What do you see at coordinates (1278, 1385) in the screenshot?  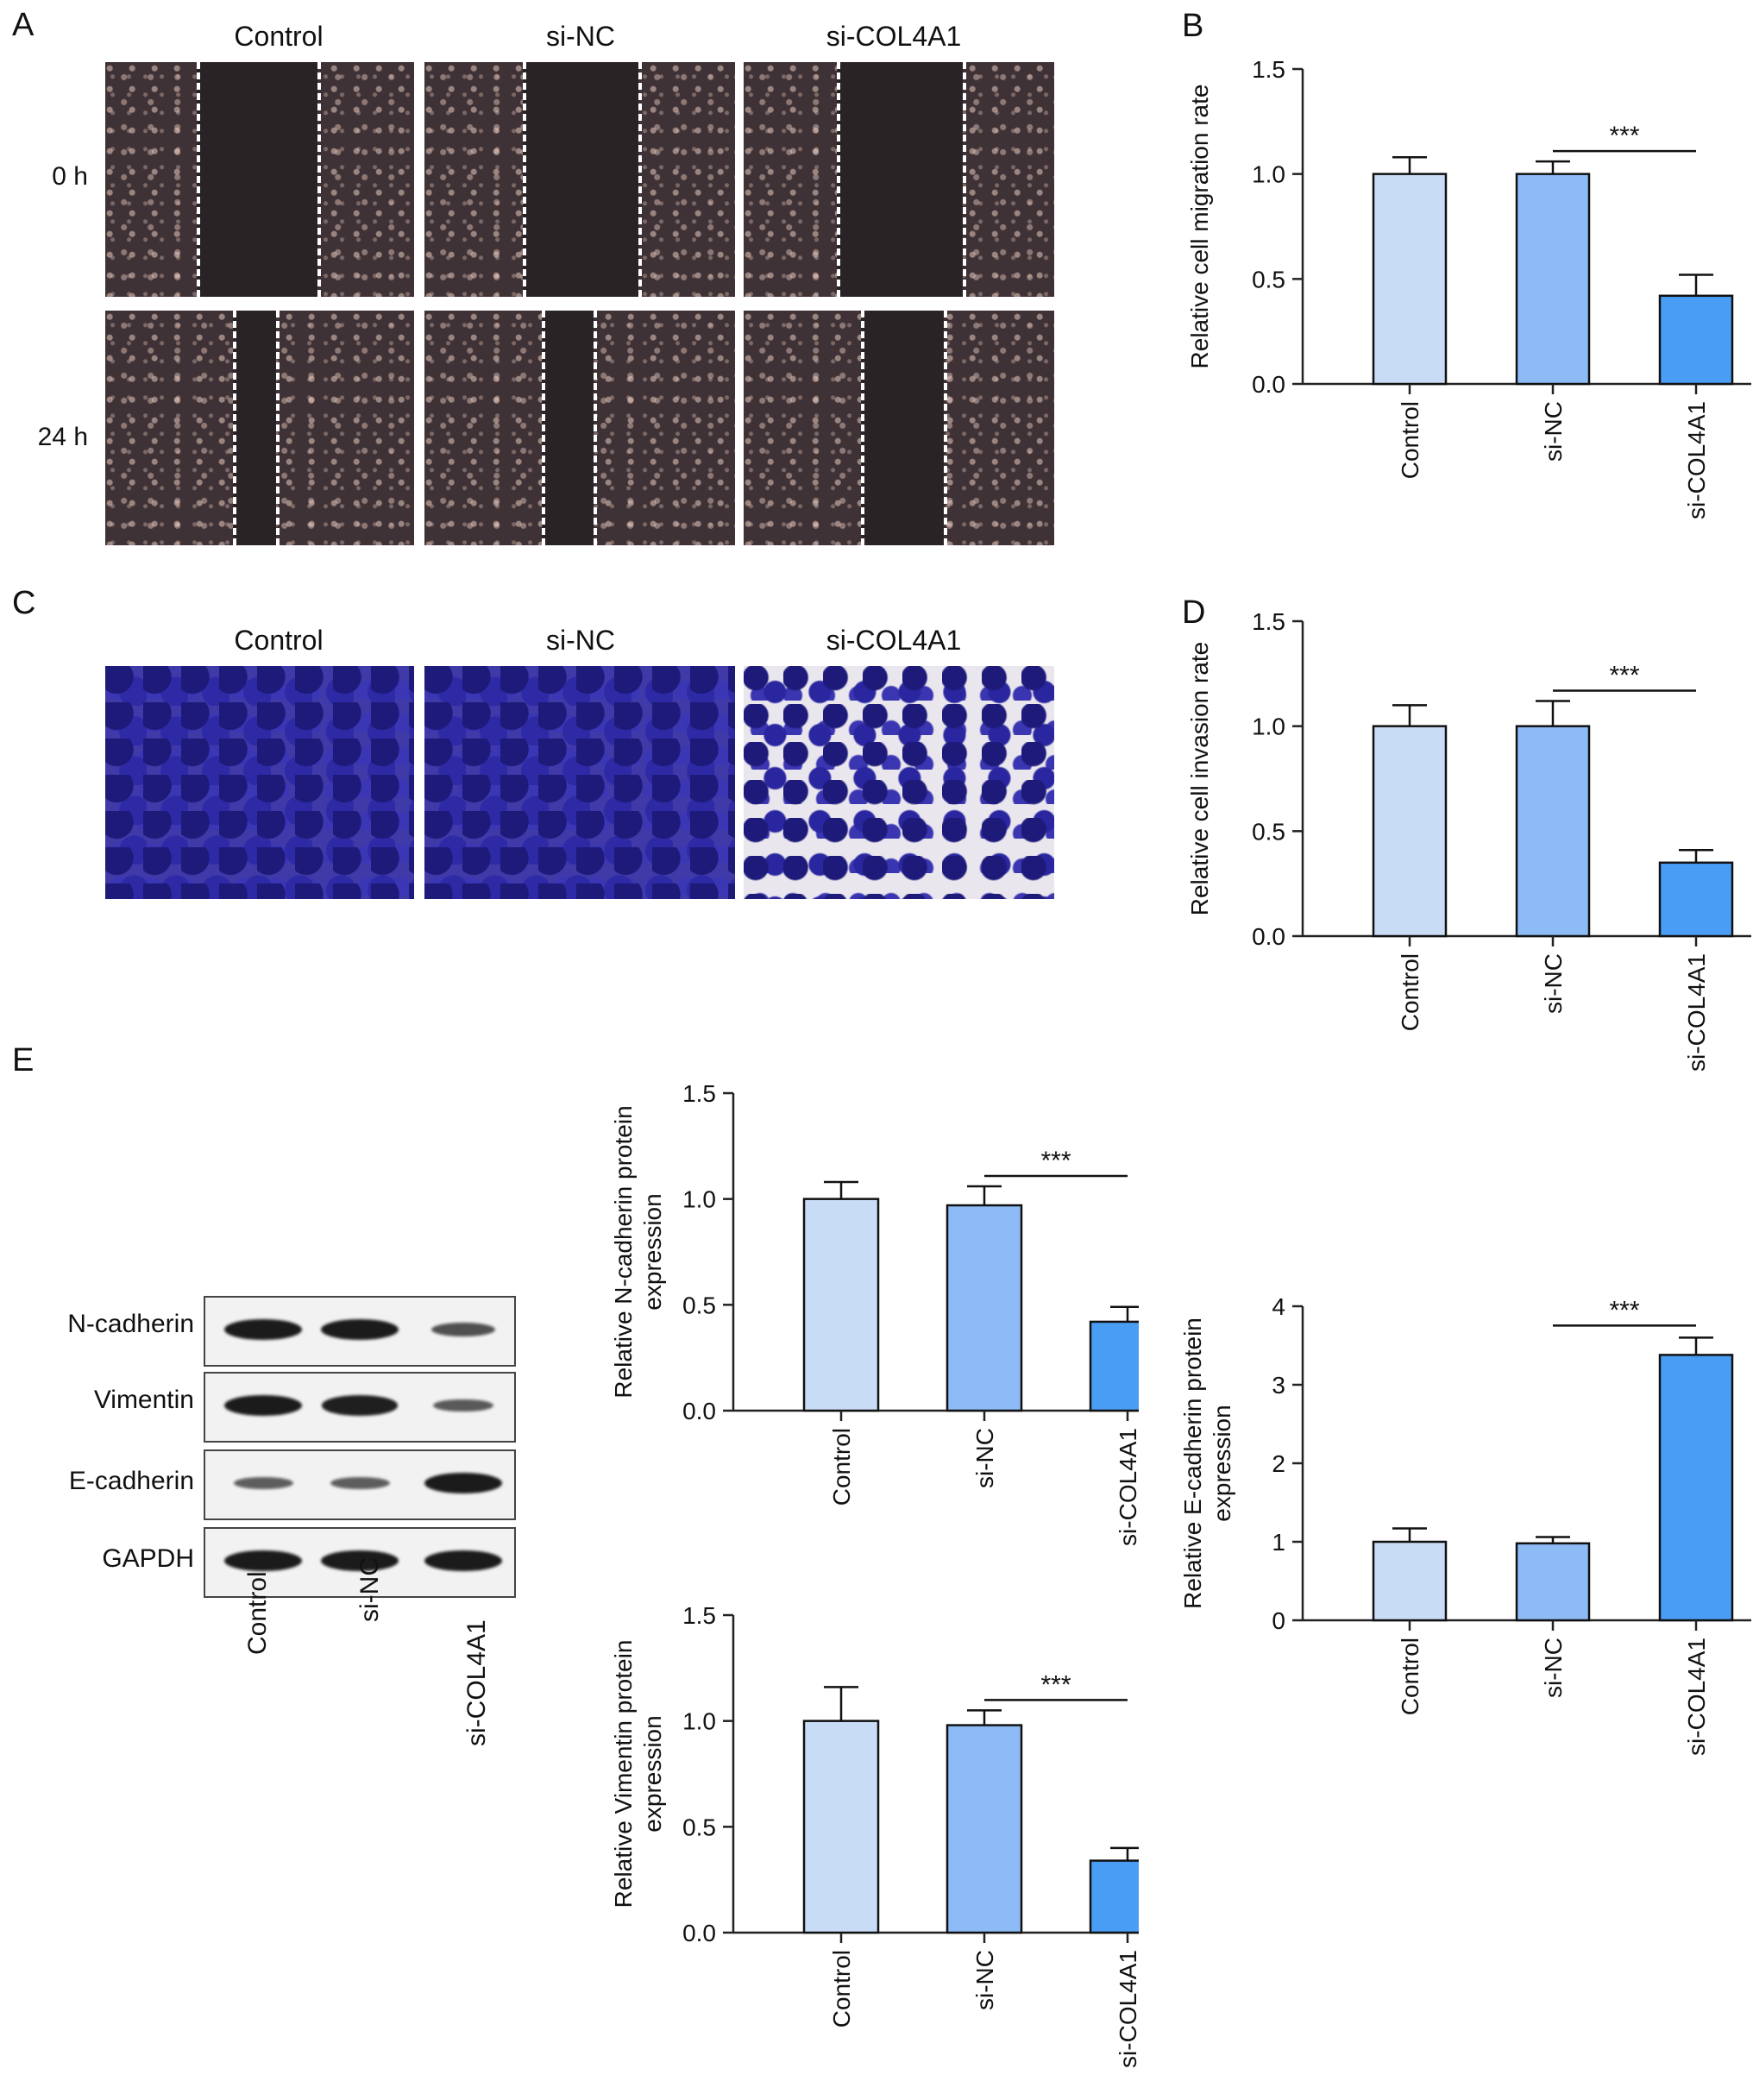 I see `y-tick-label-e3-3: 3` at bounding box center [1278, 1385].